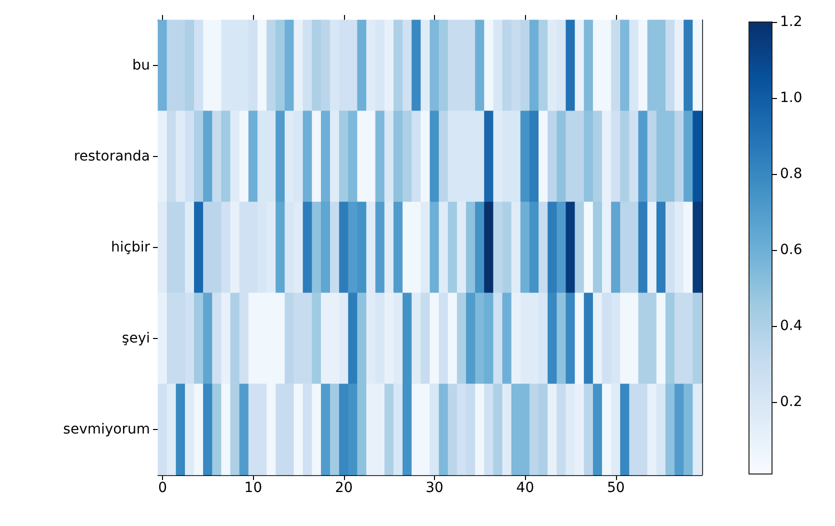 The height and width of the screenshot is (526, 835). What do you see at coordinates (615, 488) in the screenshot?
I see `x-tick-label: 50` at bounding box center [615, 488].